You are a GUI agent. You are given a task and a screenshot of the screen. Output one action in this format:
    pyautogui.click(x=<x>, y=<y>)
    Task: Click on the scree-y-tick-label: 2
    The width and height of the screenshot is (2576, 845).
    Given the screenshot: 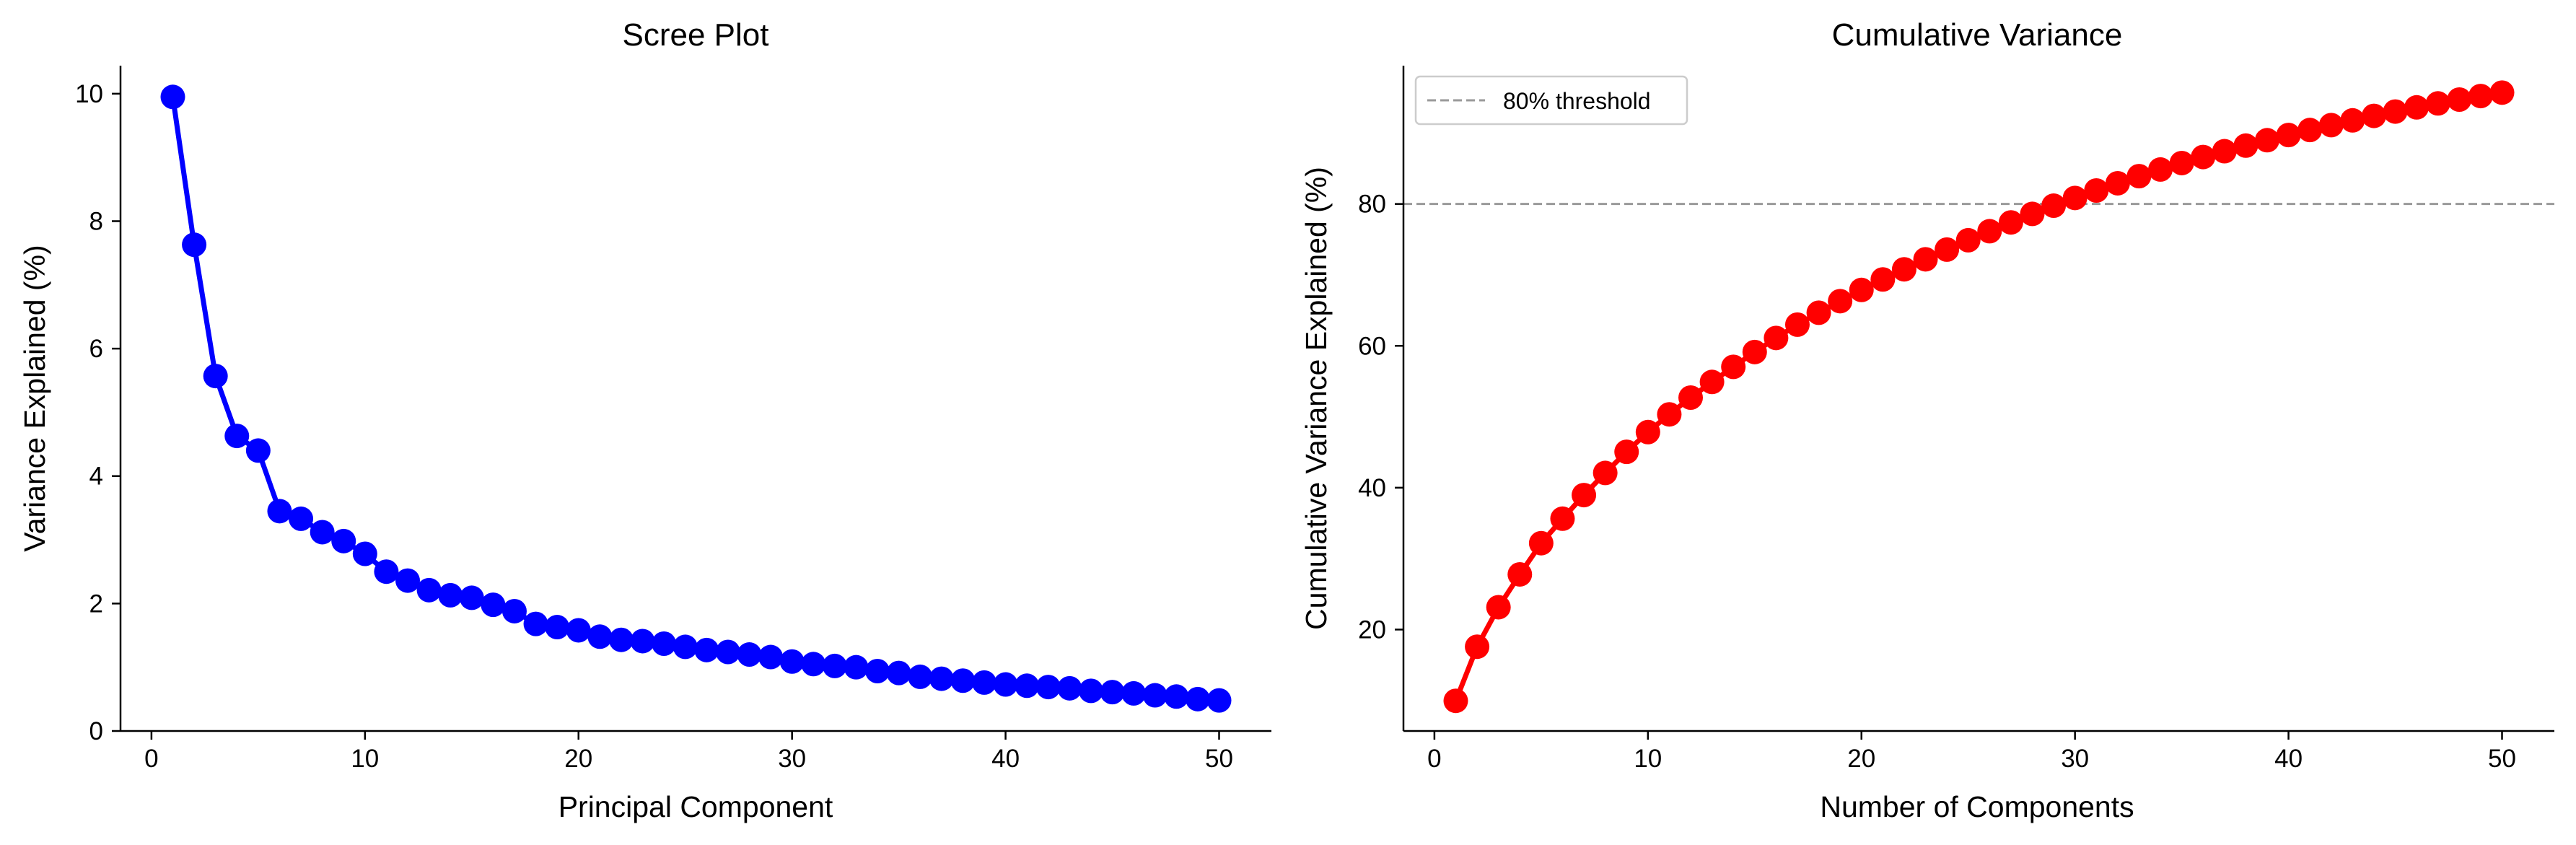 What is the action you would take?
    pyautogui.click(x=96, y=604)
    